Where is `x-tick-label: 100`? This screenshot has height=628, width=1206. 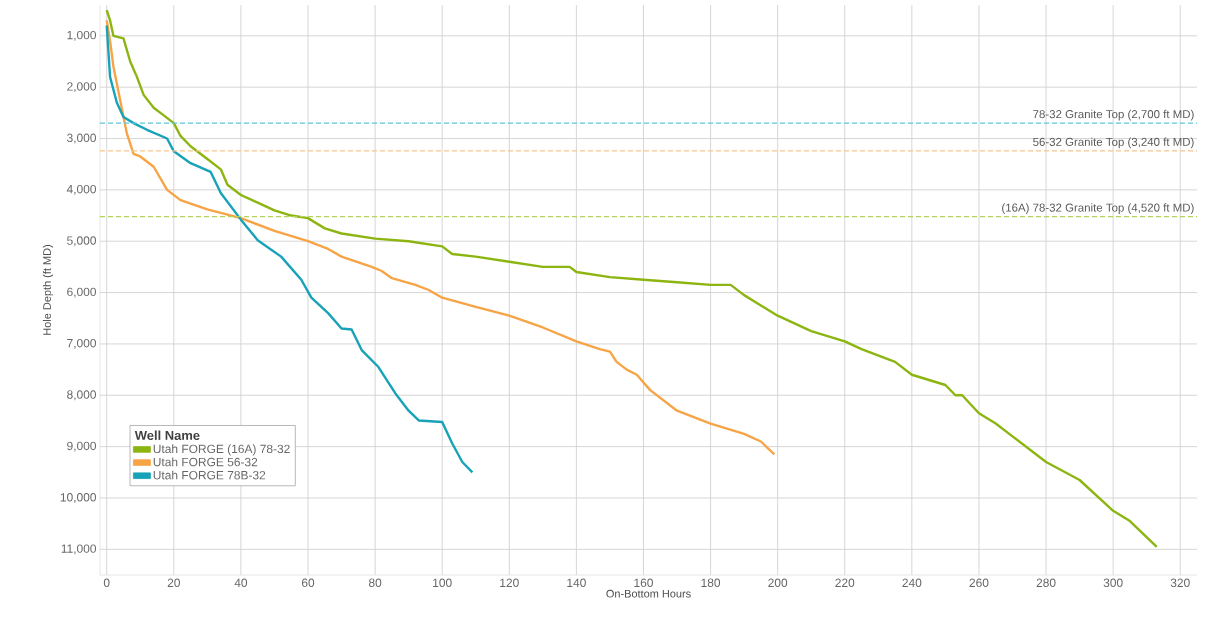
x-tick-label: 100 is located at coordinates (442, 582).